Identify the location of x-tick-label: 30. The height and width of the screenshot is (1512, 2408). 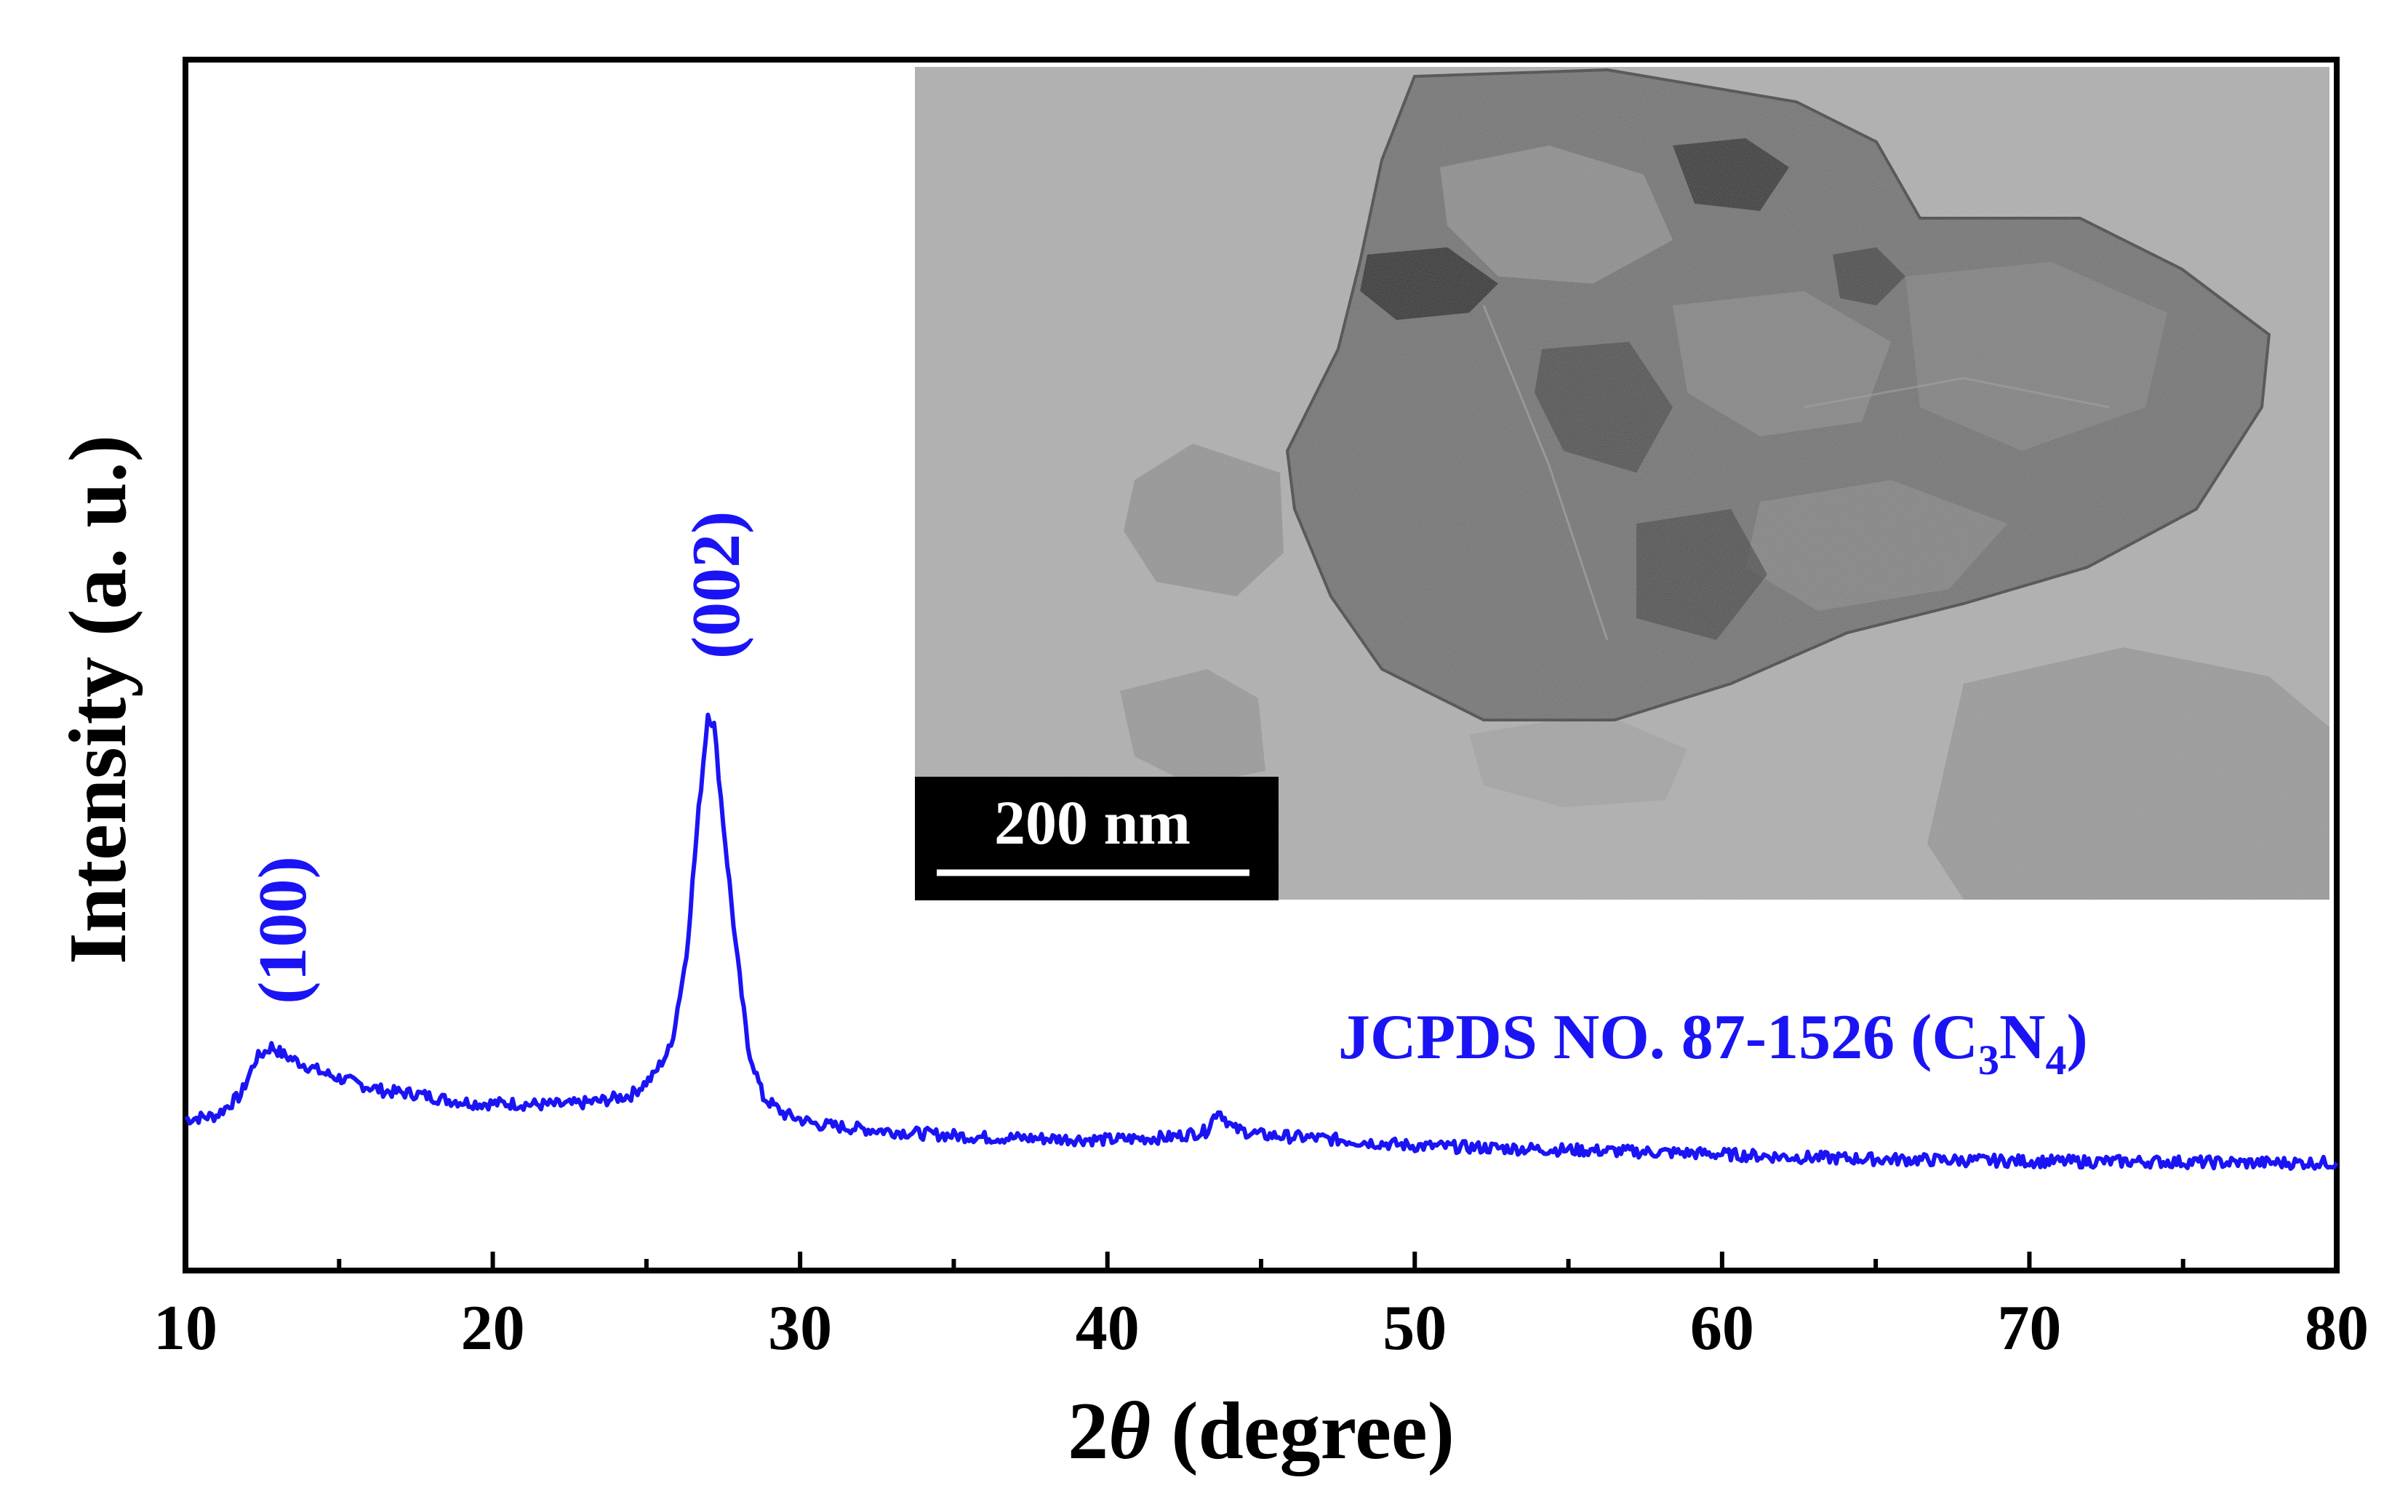
(800, 1328).